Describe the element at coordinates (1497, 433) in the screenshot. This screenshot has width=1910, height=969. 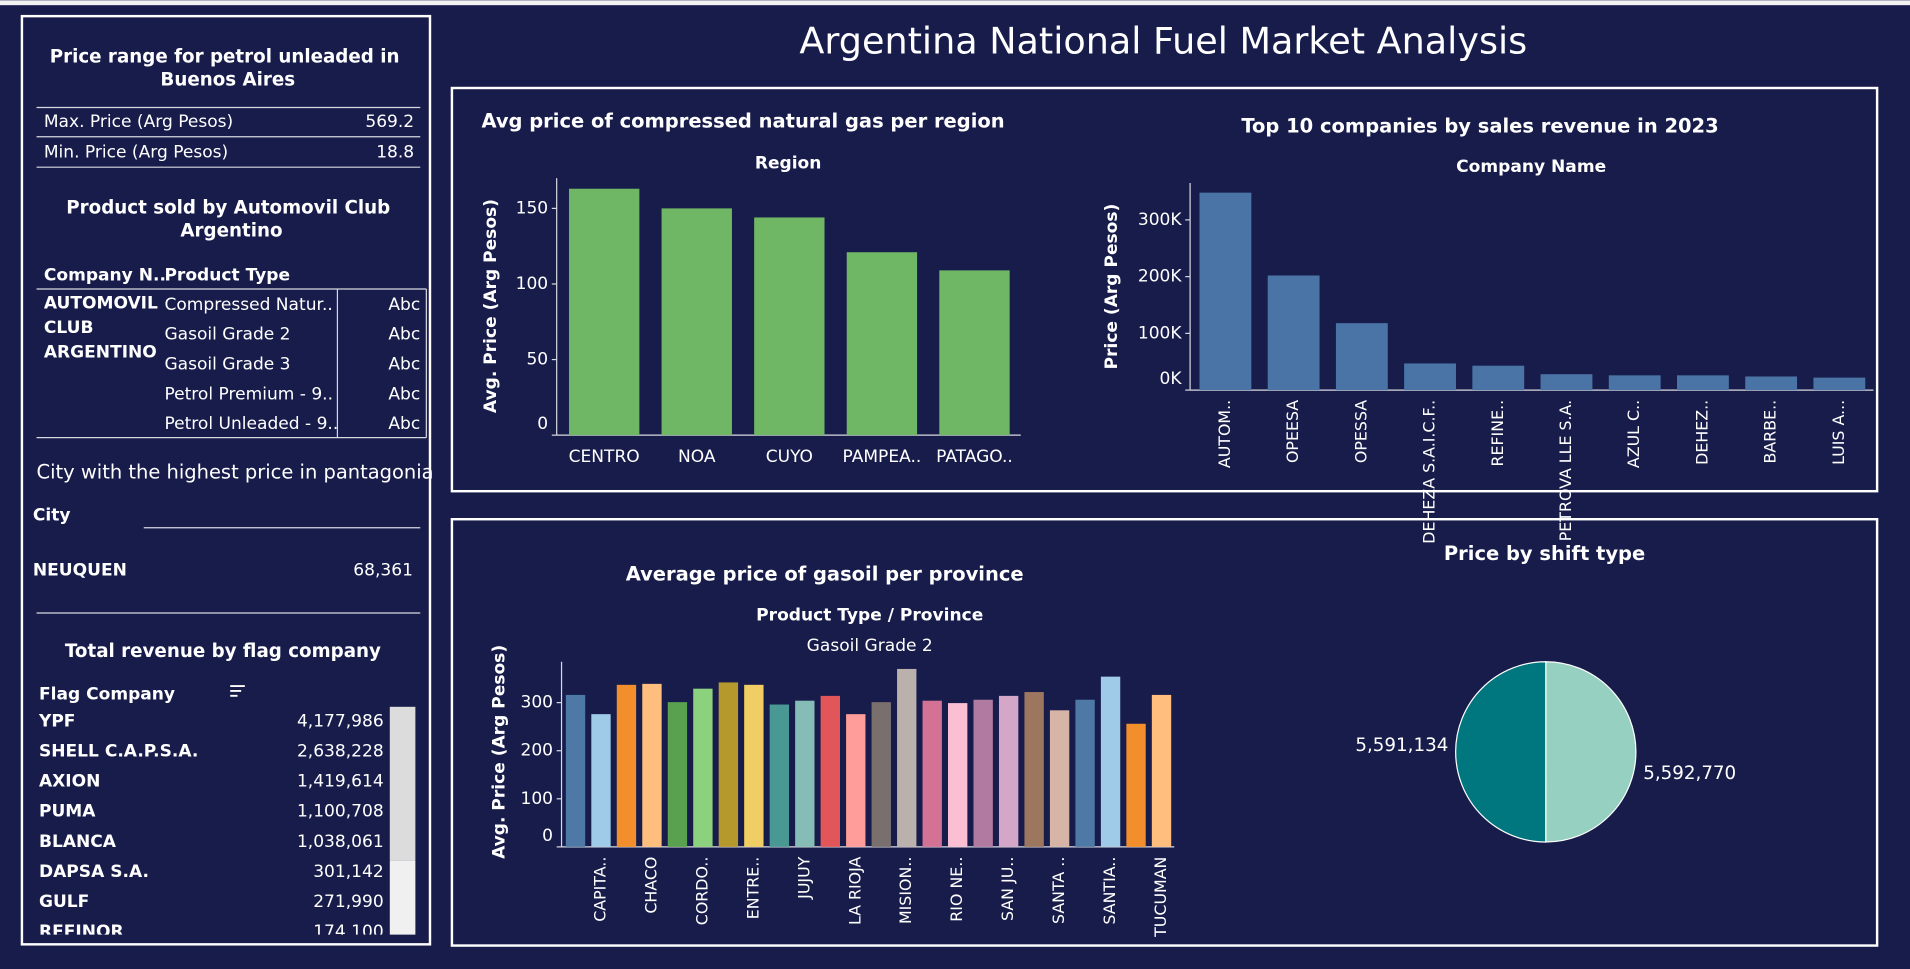
I see `x-tick-label: REFINE..` at that location.